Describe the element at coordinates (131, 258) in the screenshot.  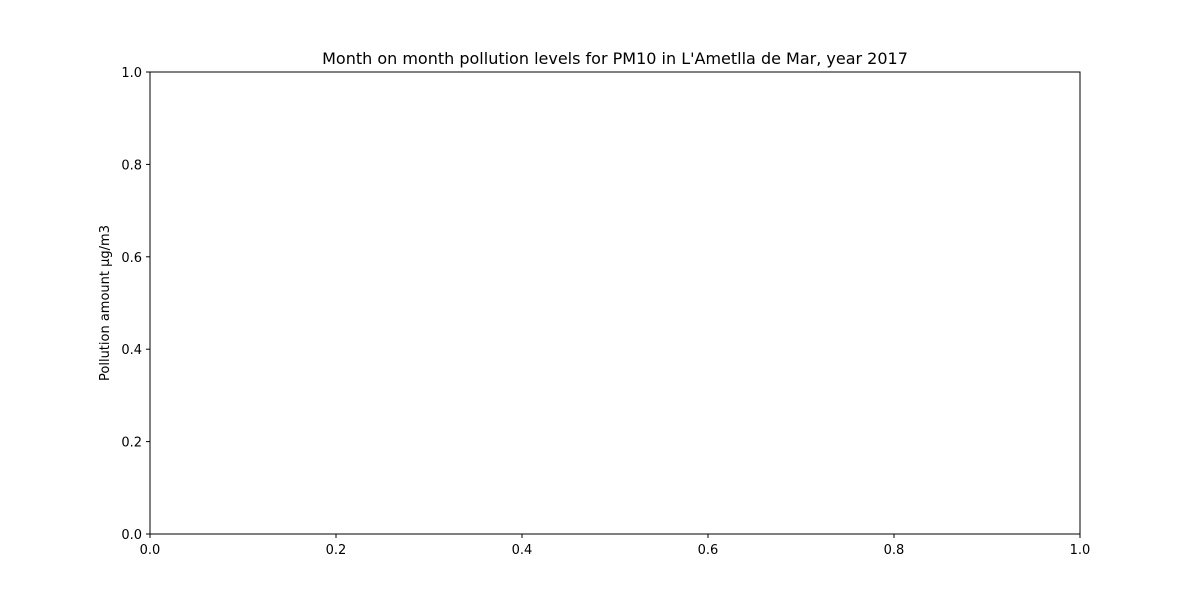
I see `y-tick-label: 0.6` at that location.